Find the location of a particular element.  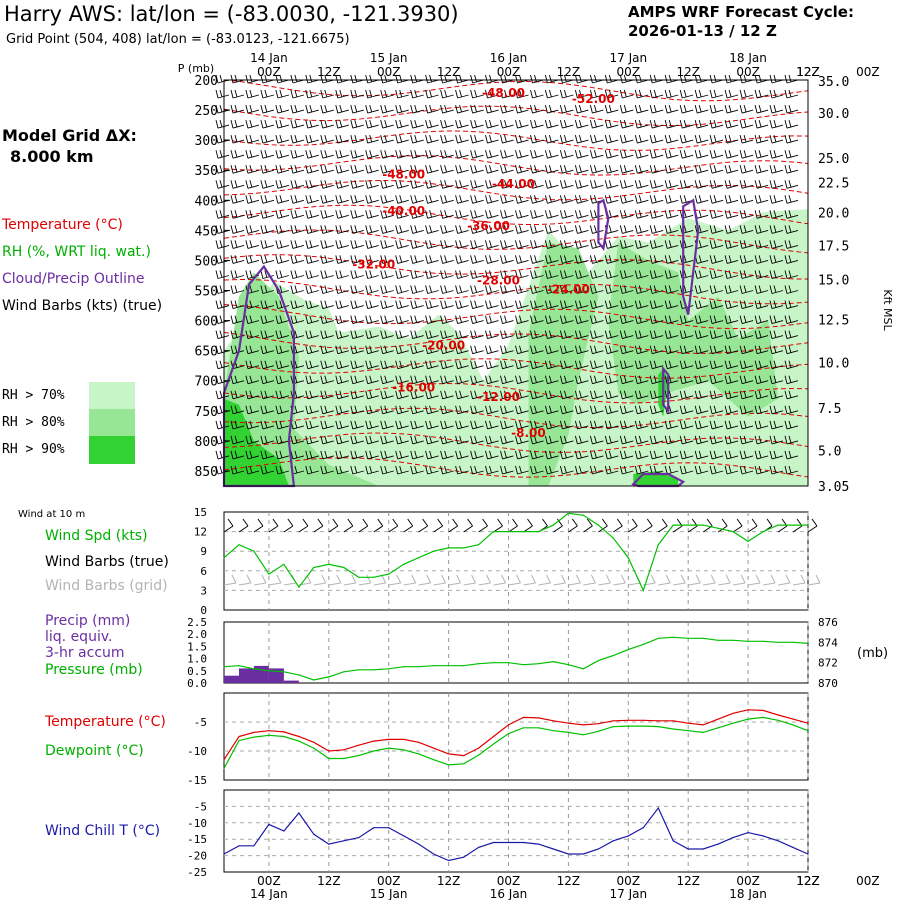

precip-panel-tick-label: 0.5 is located at coordinates (197, 671).